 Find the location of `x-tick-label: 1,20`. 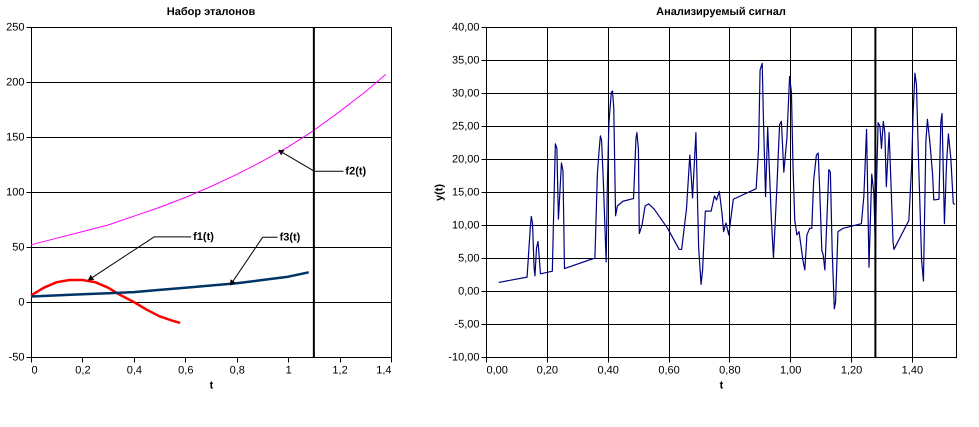

x-tick-label: 1,20 is located at coordinates (851, 370).